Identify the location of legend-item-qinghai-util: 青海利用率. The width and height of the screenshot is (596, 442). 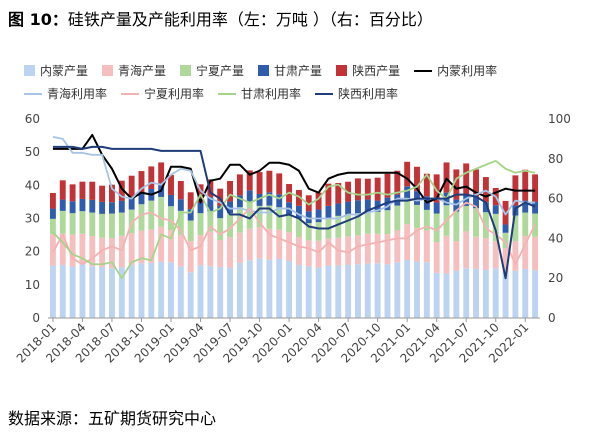
(65, 93).